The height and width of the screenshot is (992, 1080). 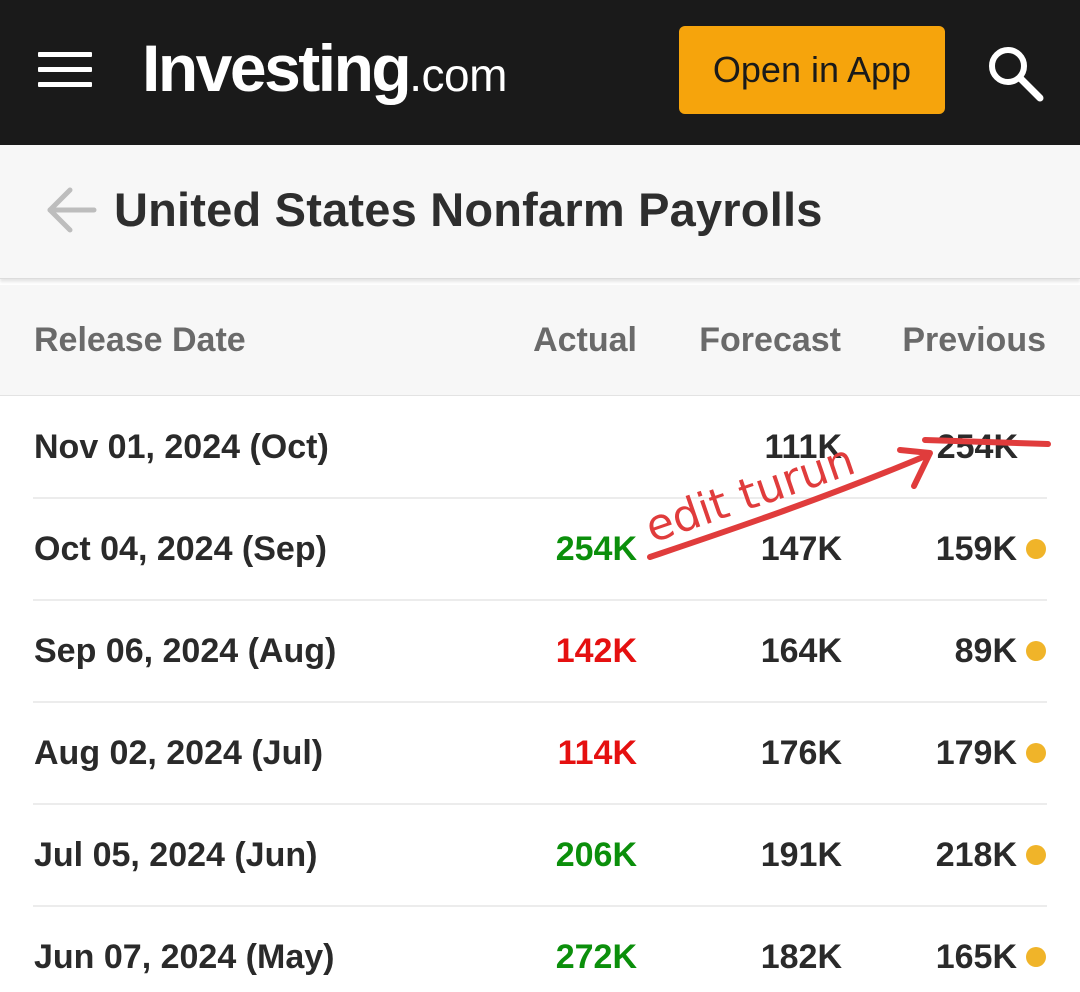 I want to click on table-row: Aug 02, 2024 (Jul) 114K 176K 179K, so click(x=540, y=754).